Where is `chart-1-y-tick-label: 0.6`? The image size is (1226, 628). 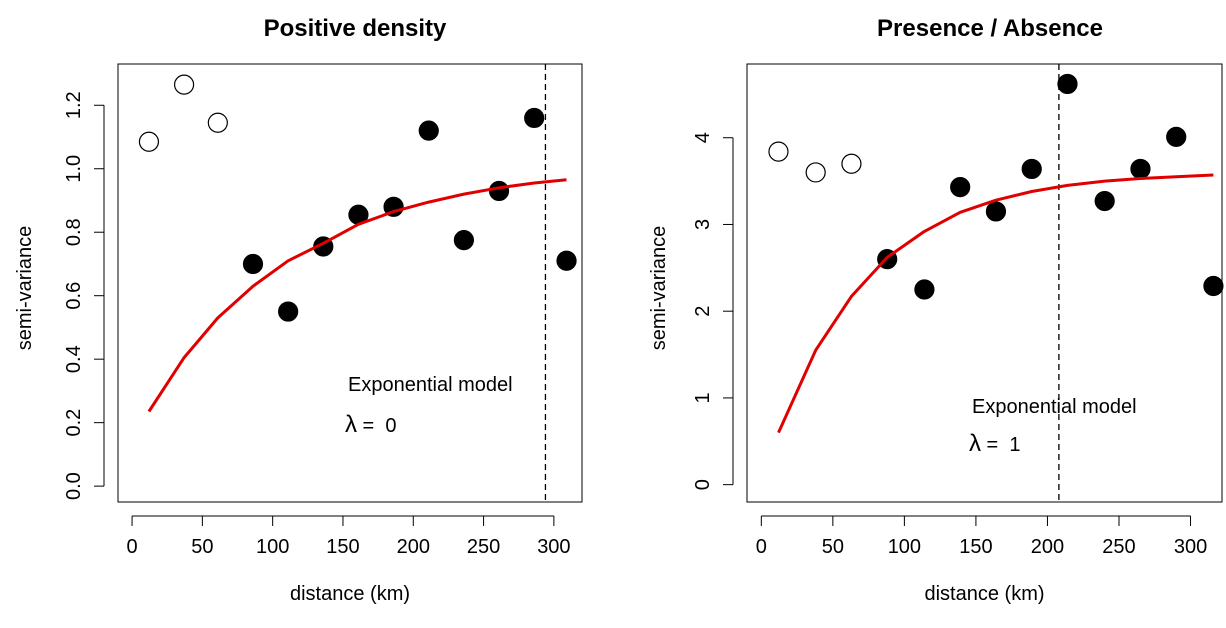
chart-1-y-tick-label: 0.6 is located at coordinates (74, 296).